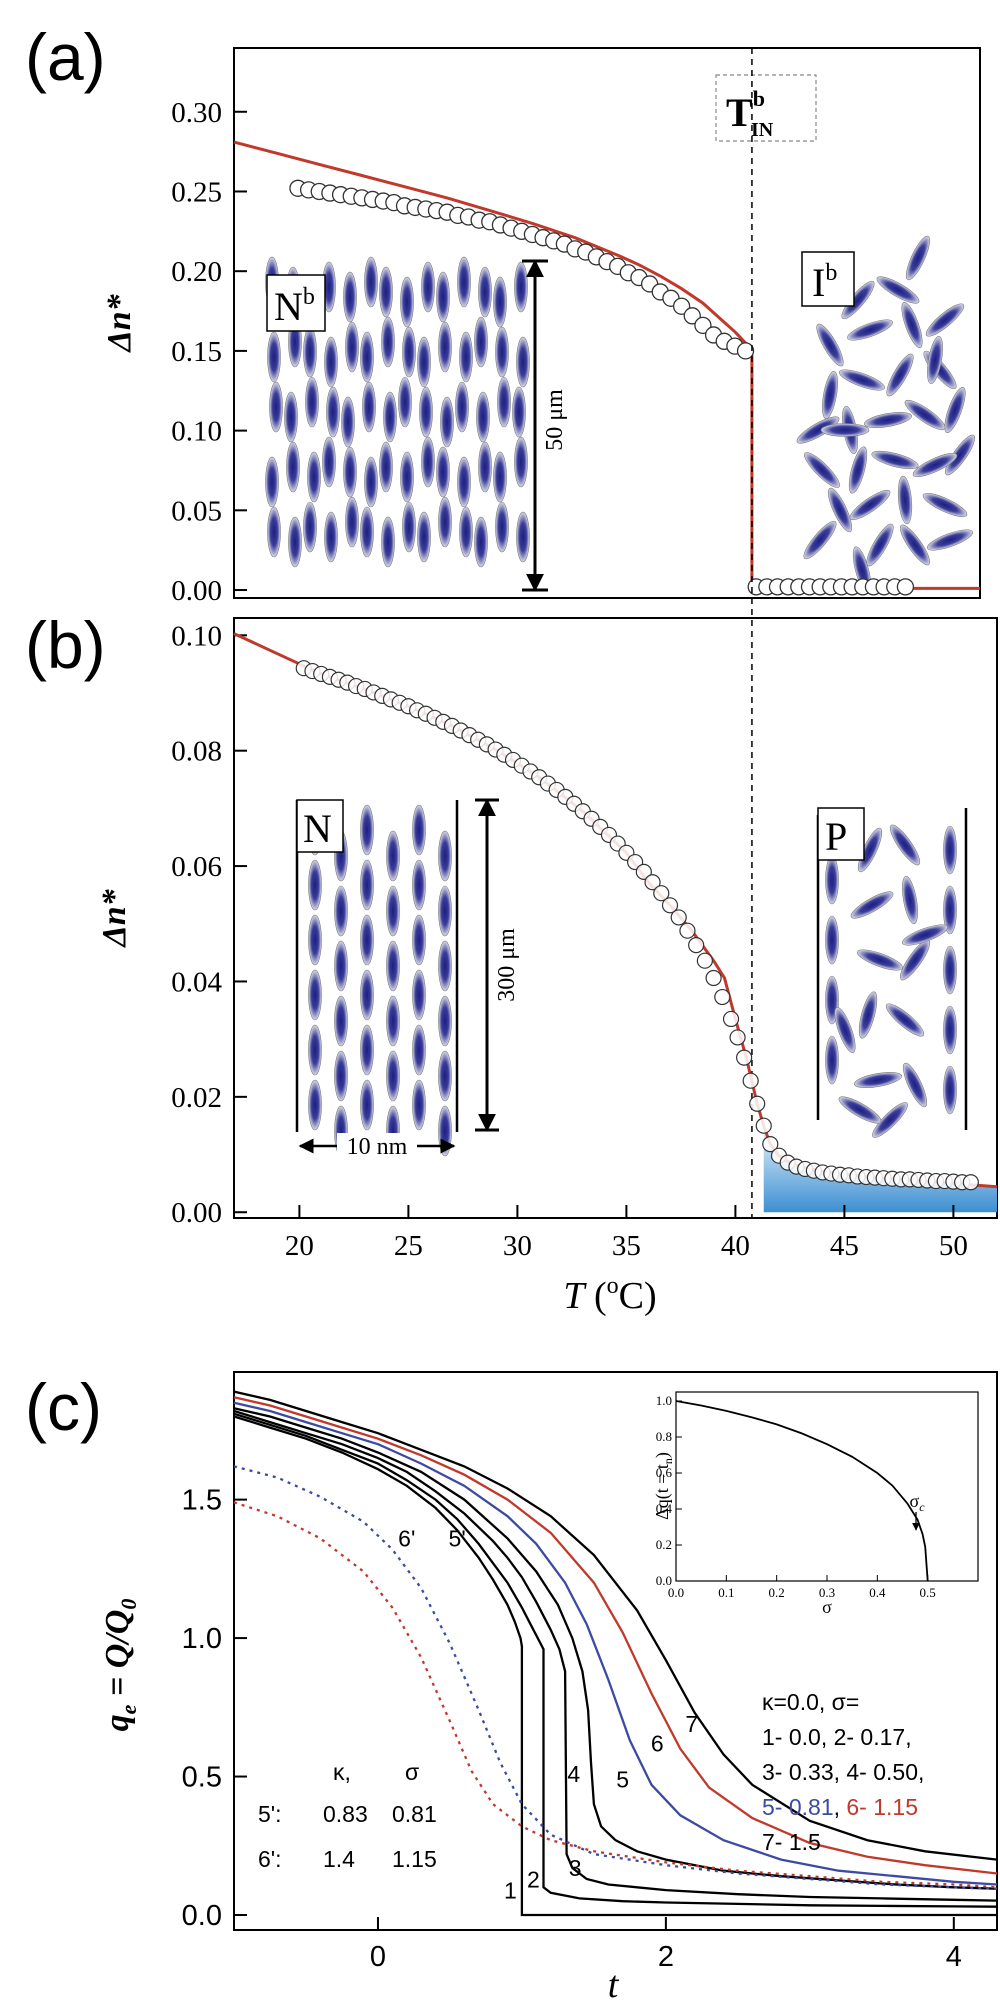 Image resolution: width=1000 pixels, height=2008 pixels. What do you see at coordinates (555, 420) in the screenshot?
I see `scale-bar-50um-label: 50 μm` at bounding box center [555, 420].